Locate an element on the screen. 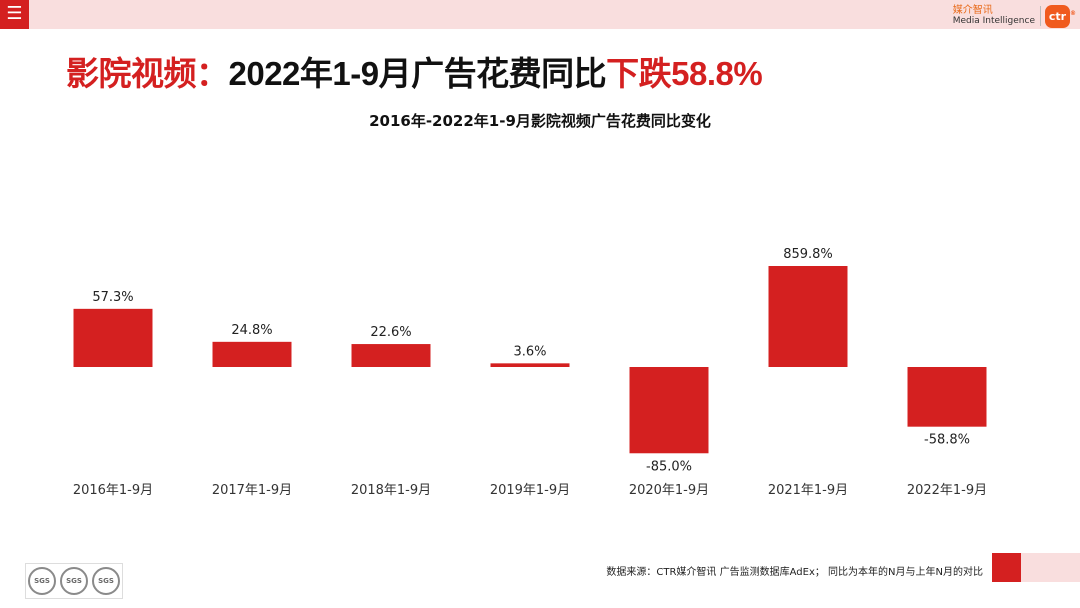 The height and width of the screenshot is (608, 1080). registered-mark: ® is located at coordinates (1073, 13).